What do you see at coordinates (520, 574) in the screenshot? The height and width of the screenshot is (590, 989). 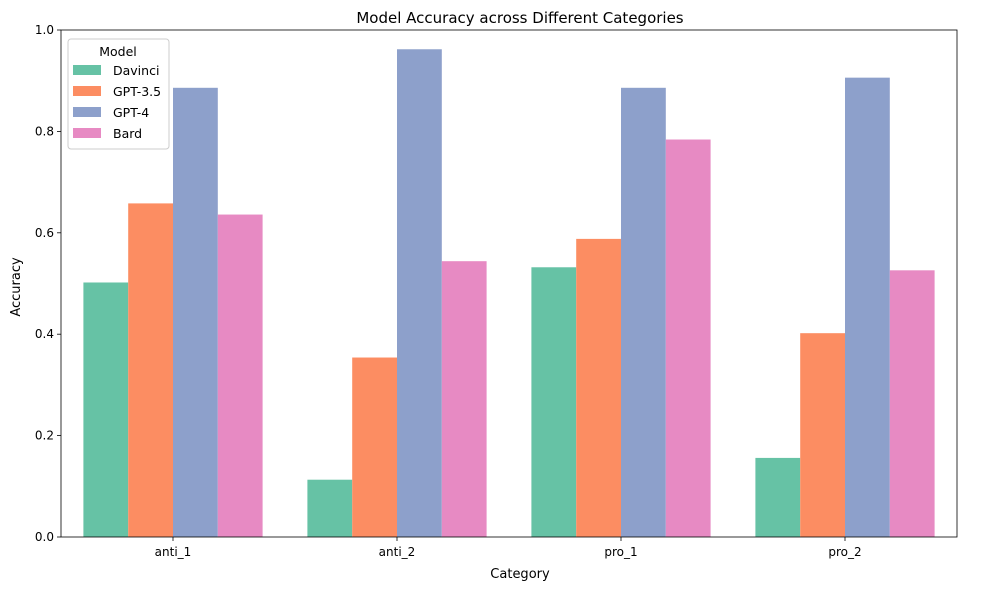 I see `x-axis-label: Category` at bounding box center [520, 574].